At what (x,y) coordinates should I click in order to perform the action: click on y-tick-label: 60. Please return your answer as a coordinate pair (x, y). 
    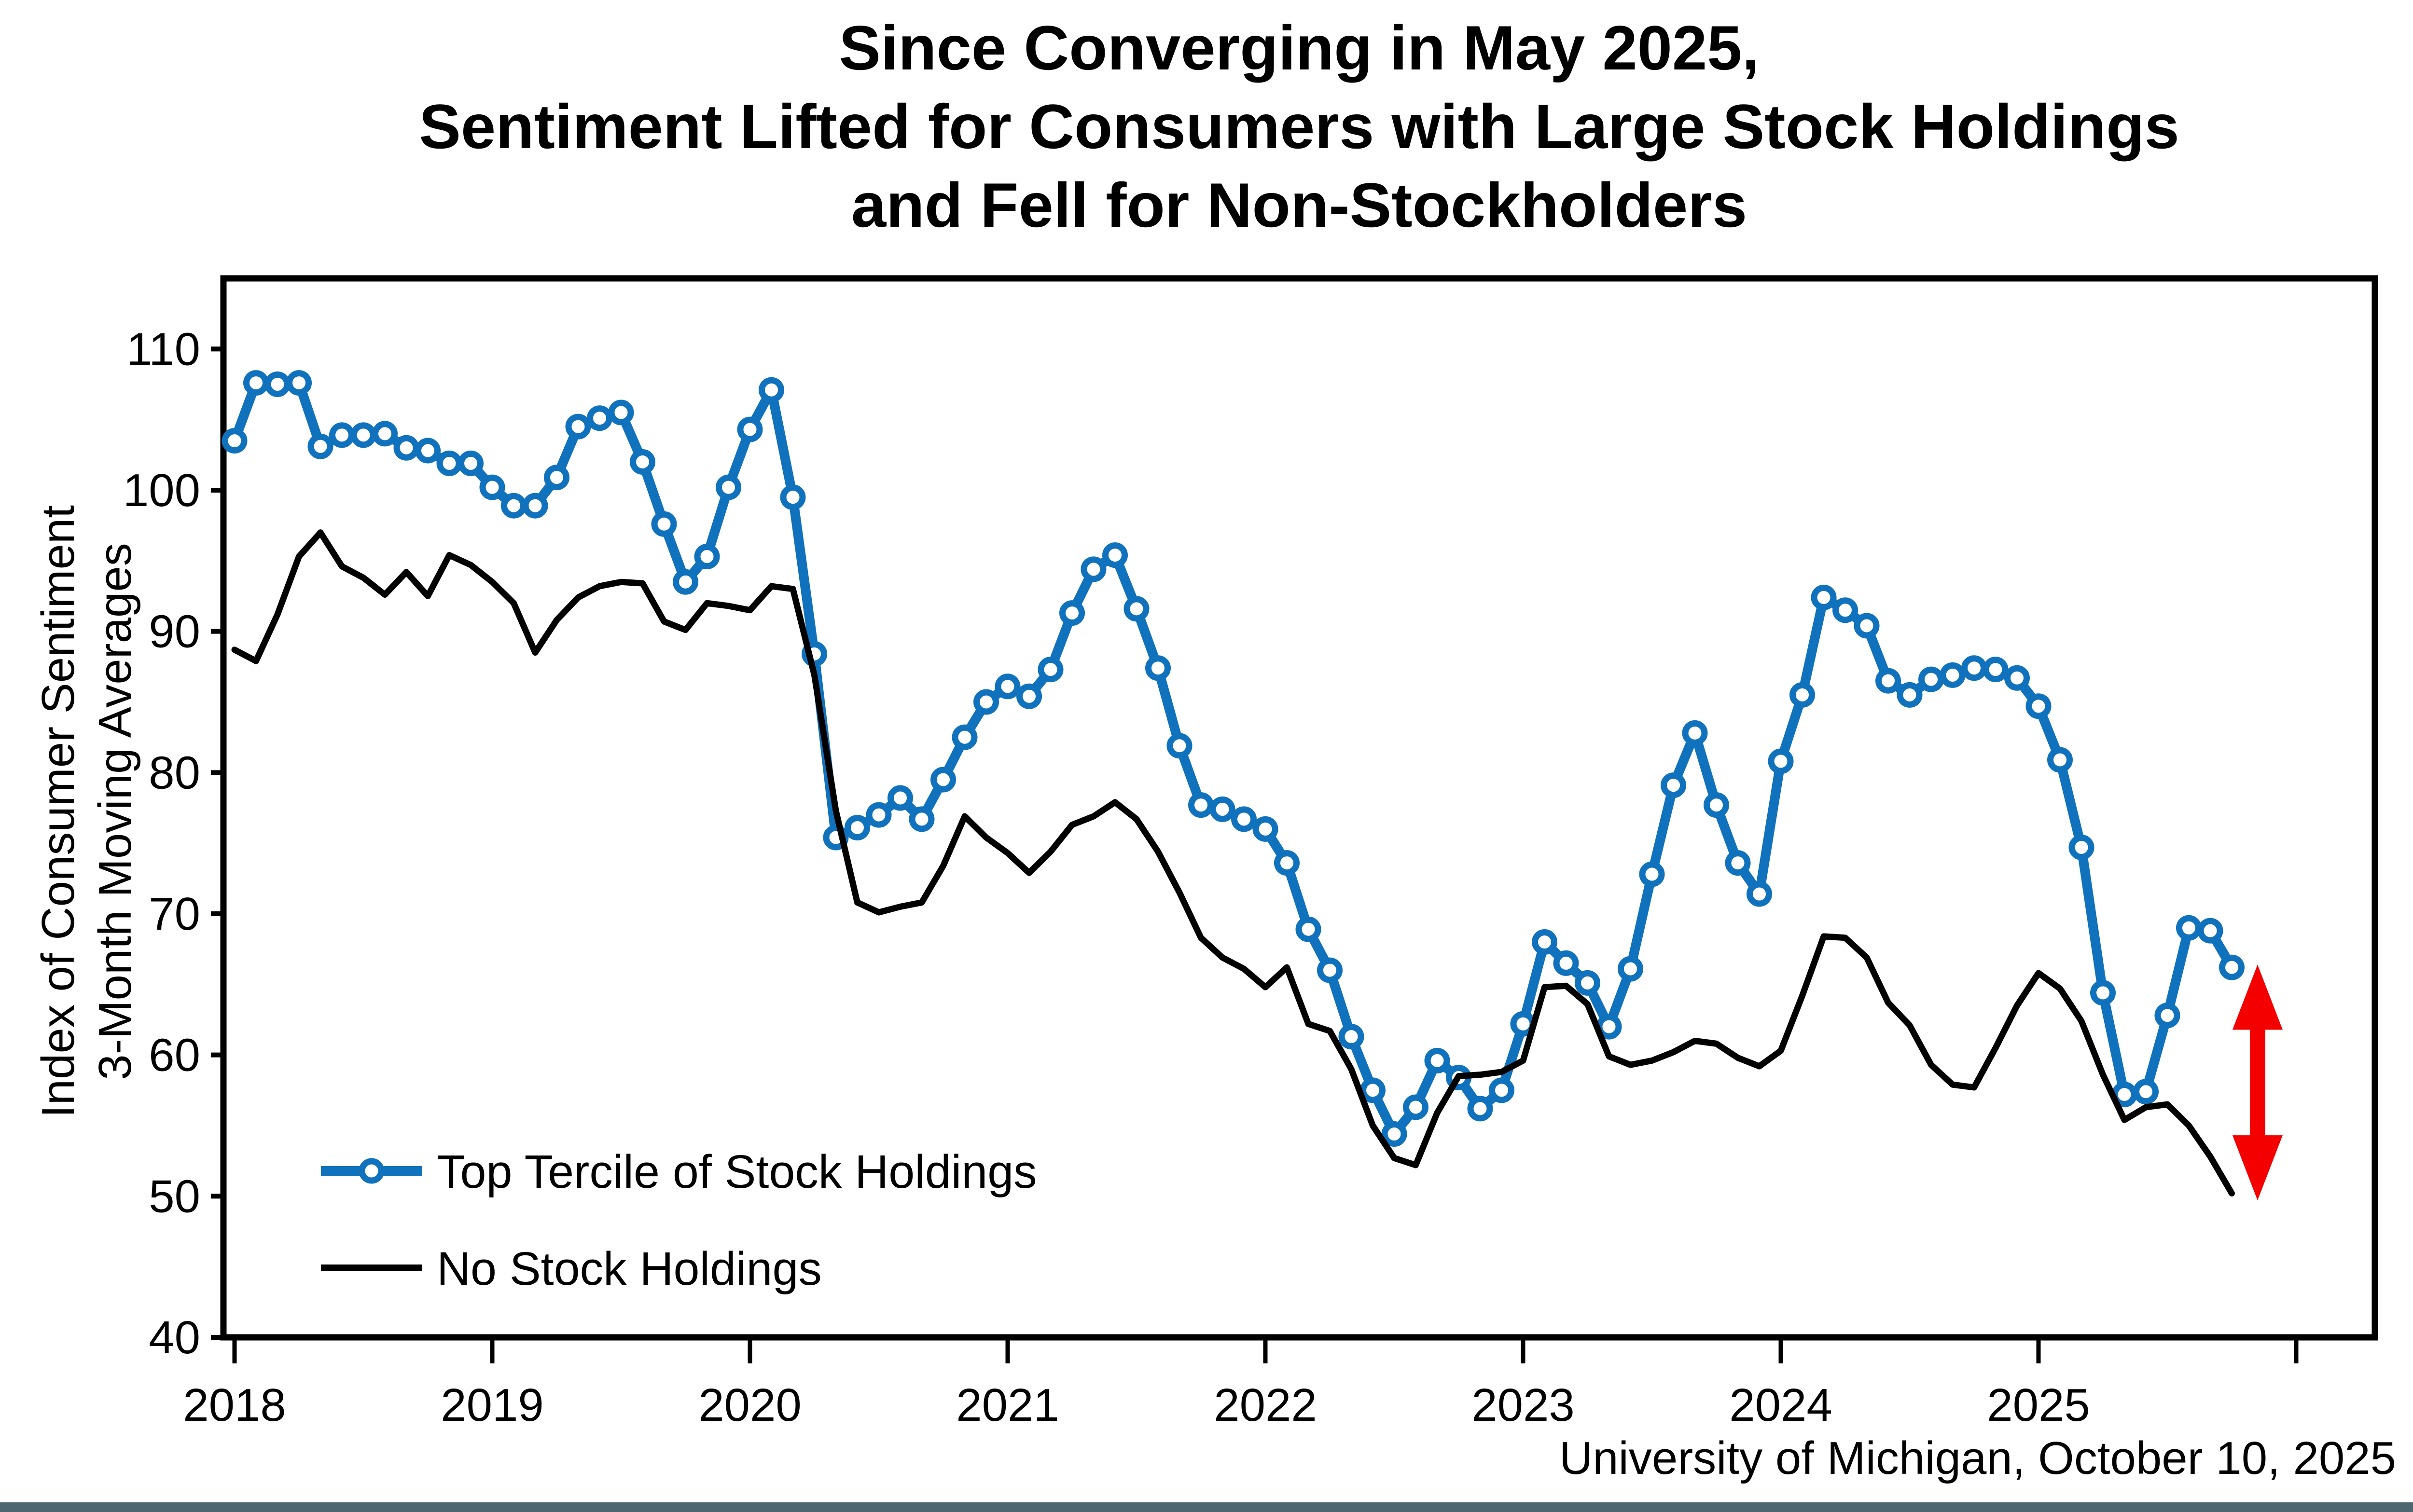
    Looking at the image, I should click on (174, 1055).